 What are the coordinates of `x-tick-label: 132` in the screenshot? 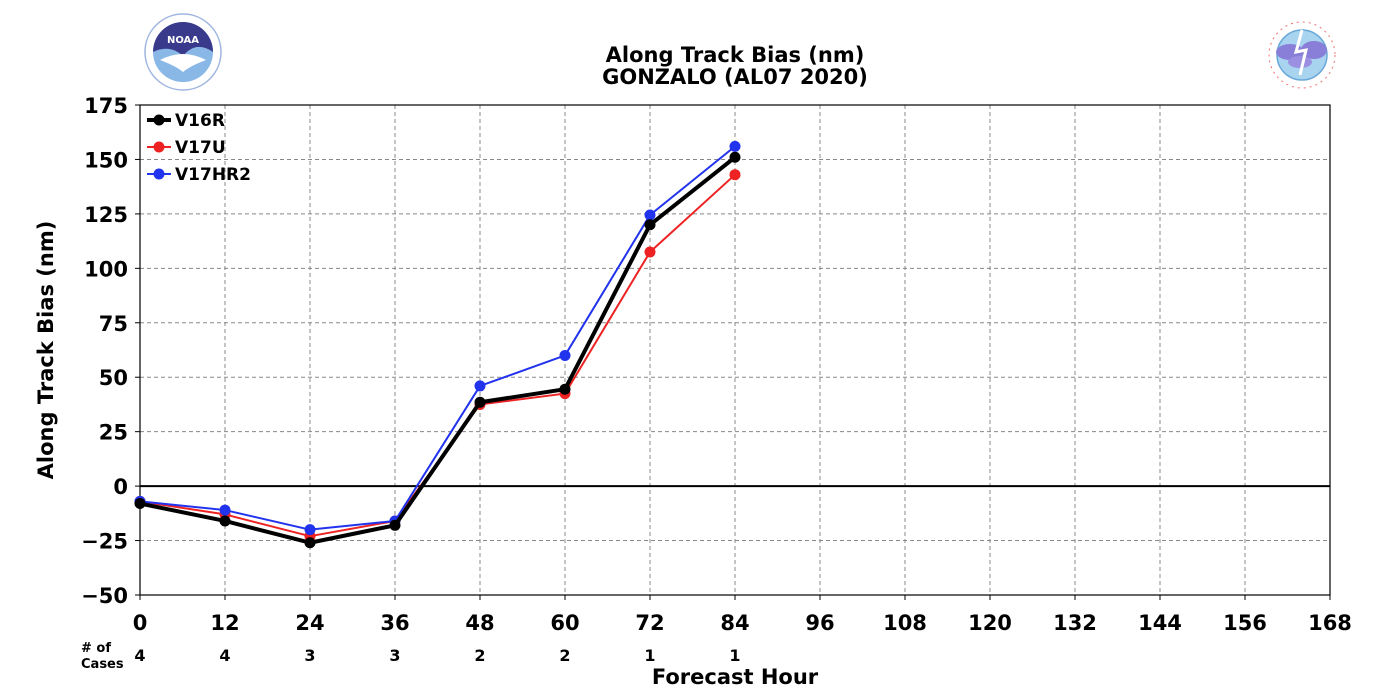 It's located at (1075, 623).